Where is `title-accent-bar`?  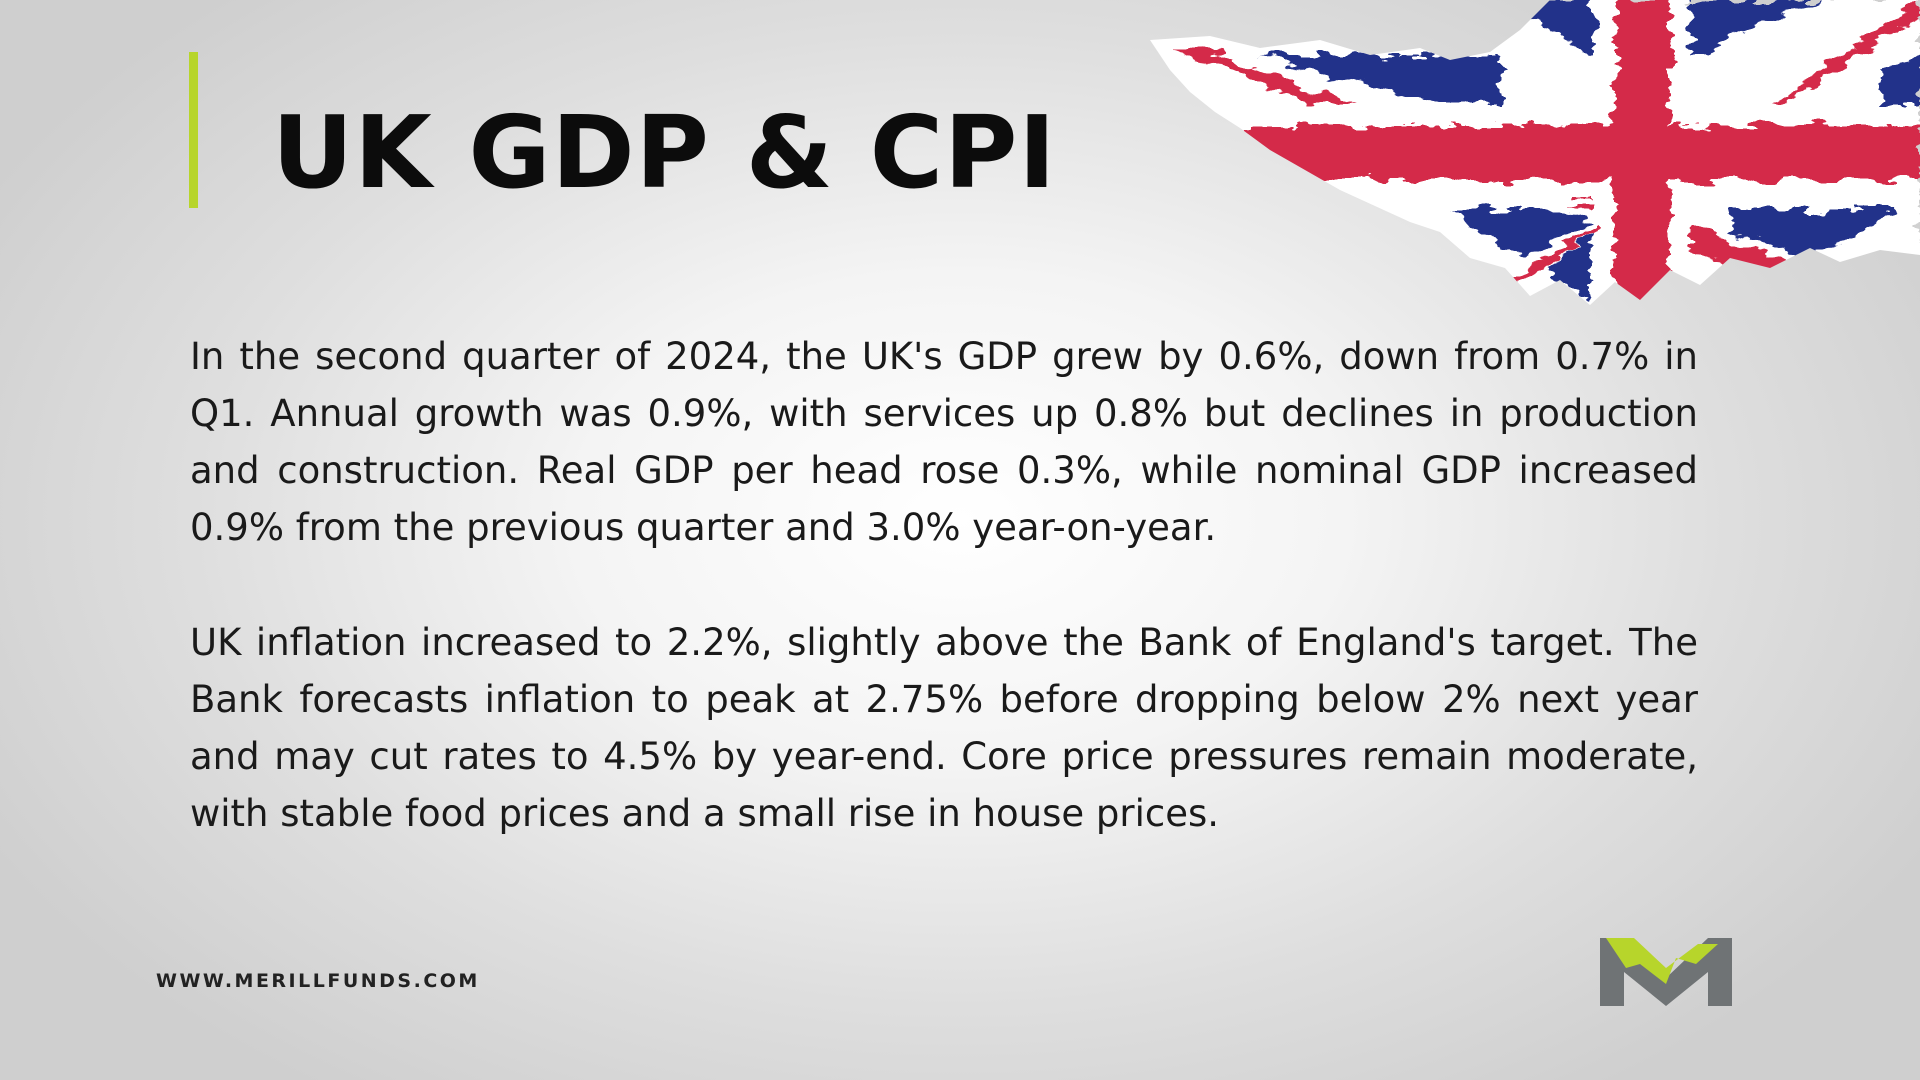 title-accent-bar is located at coordinates (193, 130).